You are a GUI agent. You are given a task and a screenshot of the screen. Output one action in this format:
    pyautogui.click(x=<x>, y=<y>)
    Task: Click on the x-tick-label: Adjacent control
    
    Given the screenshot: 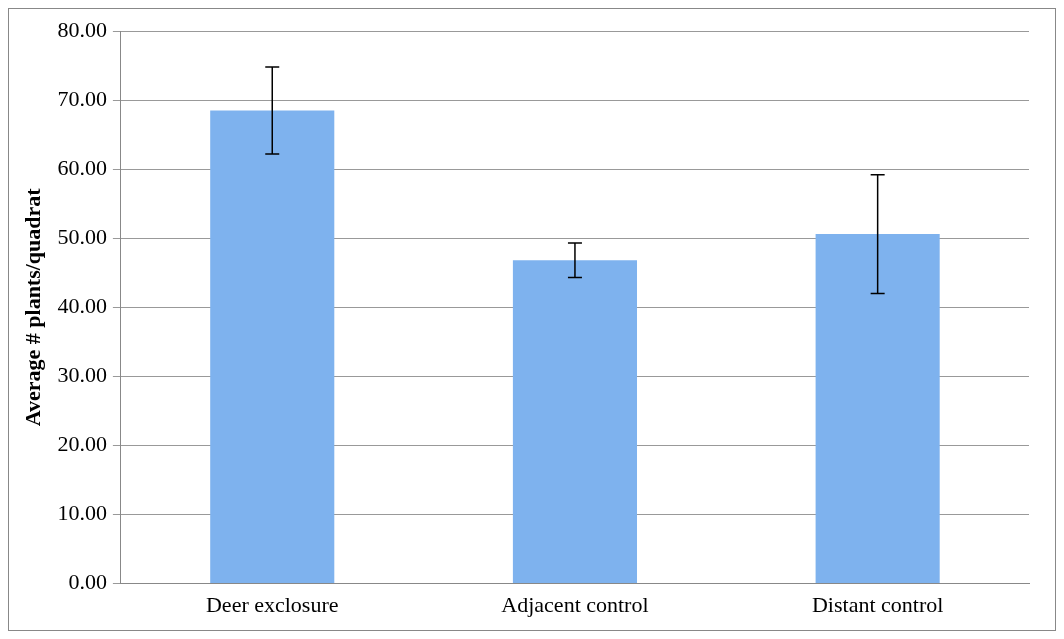 What is the action you would take?
    pyautogui.click(x=575, y=604)
    